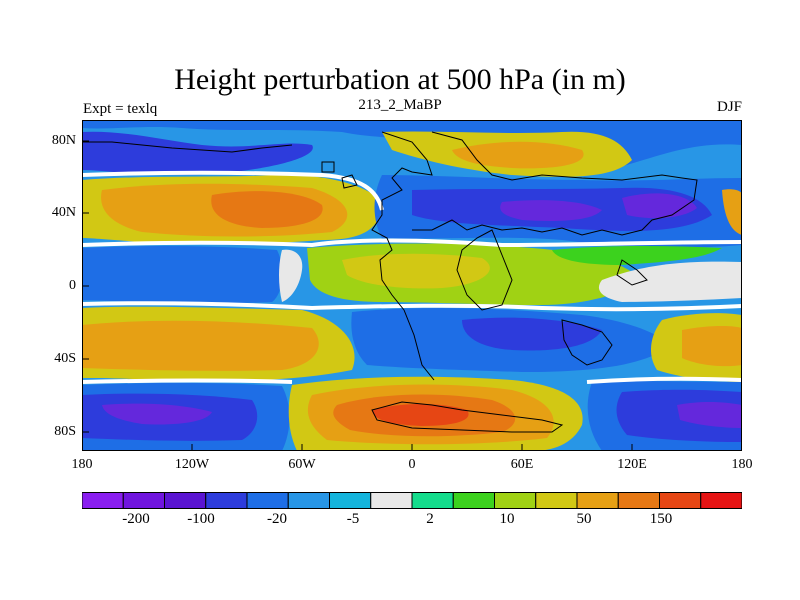 Image resolution: width=800 pixels, height=600 pixels. Describe the element at coordinates (507, 519) in the screenshot. I see `colorbar-label: 10` at that location.